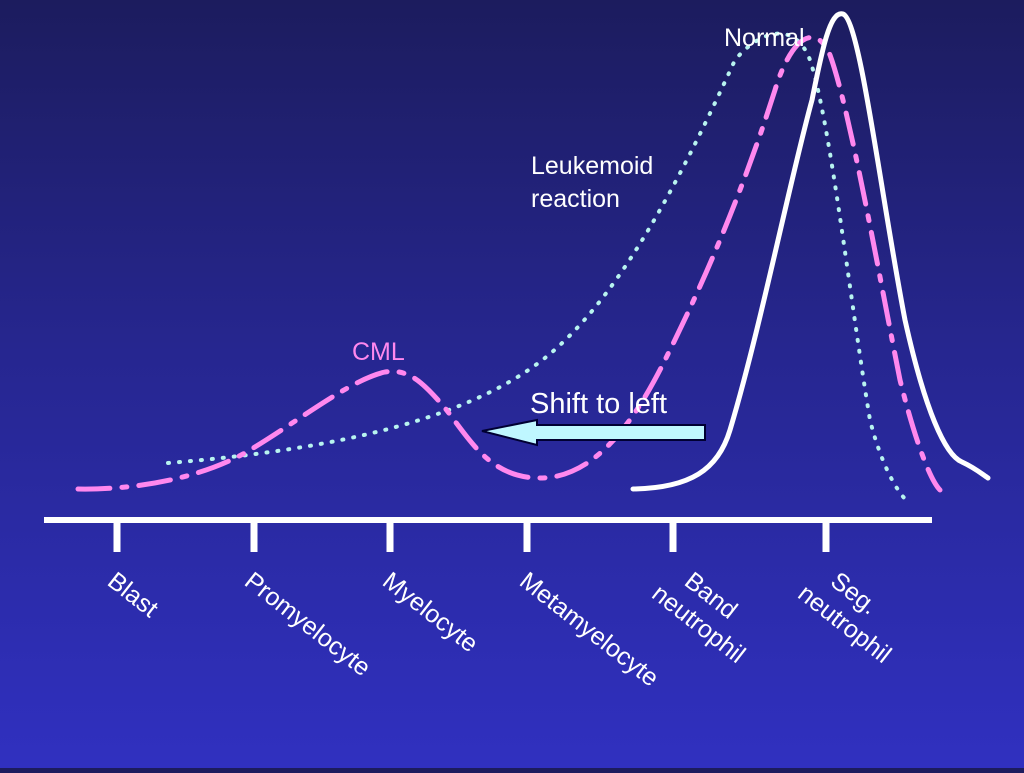 The height and width of the screenshot is (773, 1024). I want to click on leukemoid-label-line1: Leukemoid, so click(592, 166).